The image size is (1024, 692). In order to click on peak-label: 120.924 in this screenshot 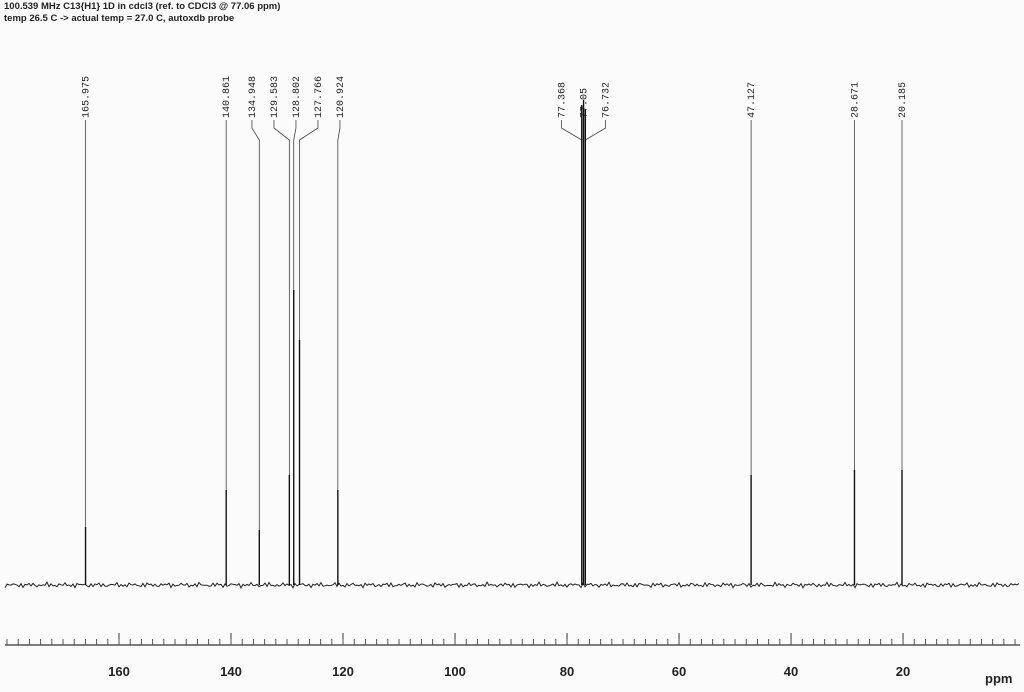, I will do `click(341, 97)`.